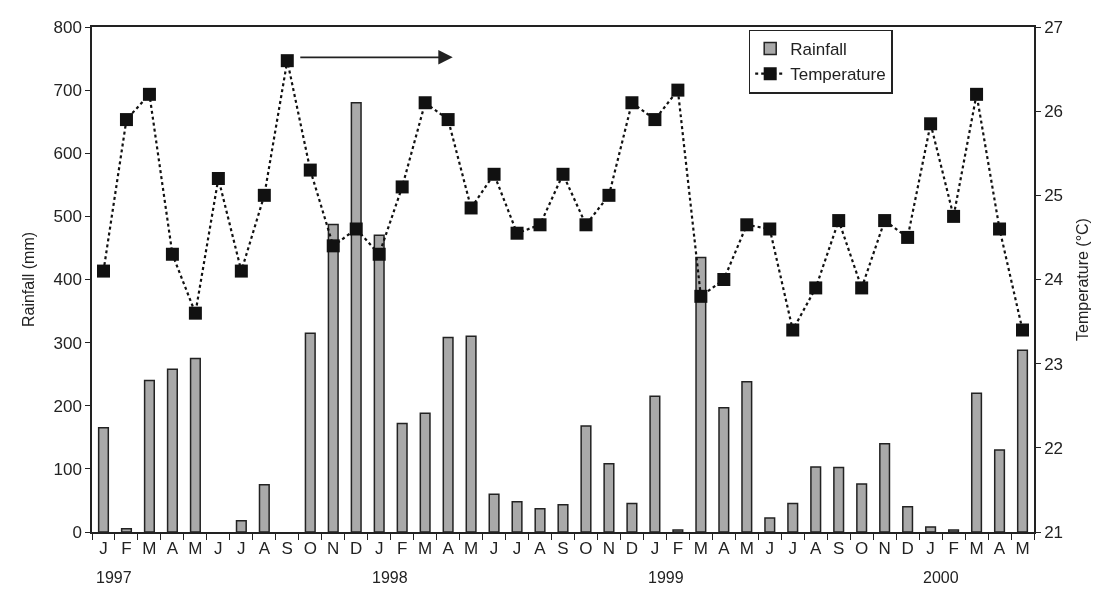 This screenshot has width=1101, height=597. I want to click on y-tick-label: 600, so click(67, 154).